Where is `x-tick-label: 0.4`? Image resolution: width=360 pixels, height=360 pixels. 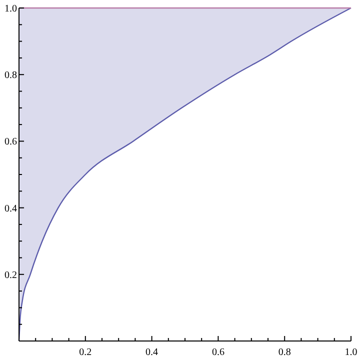
x-tick-label: 0.4 is located at coordinates (152, 352).